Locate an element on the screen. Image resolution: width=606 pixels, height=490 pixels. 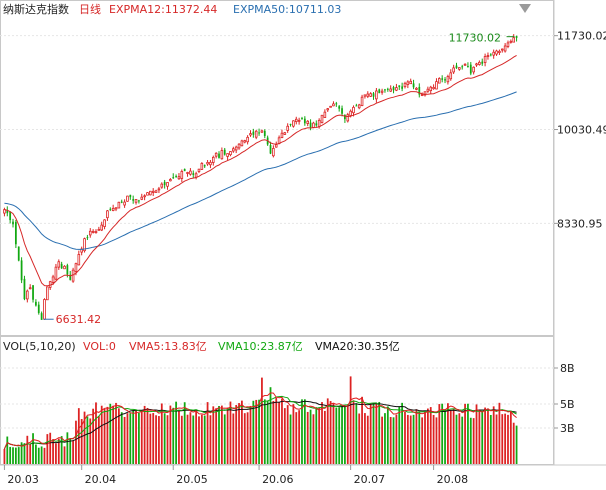
period-label: 日线 is located at coordinates (90, 9).